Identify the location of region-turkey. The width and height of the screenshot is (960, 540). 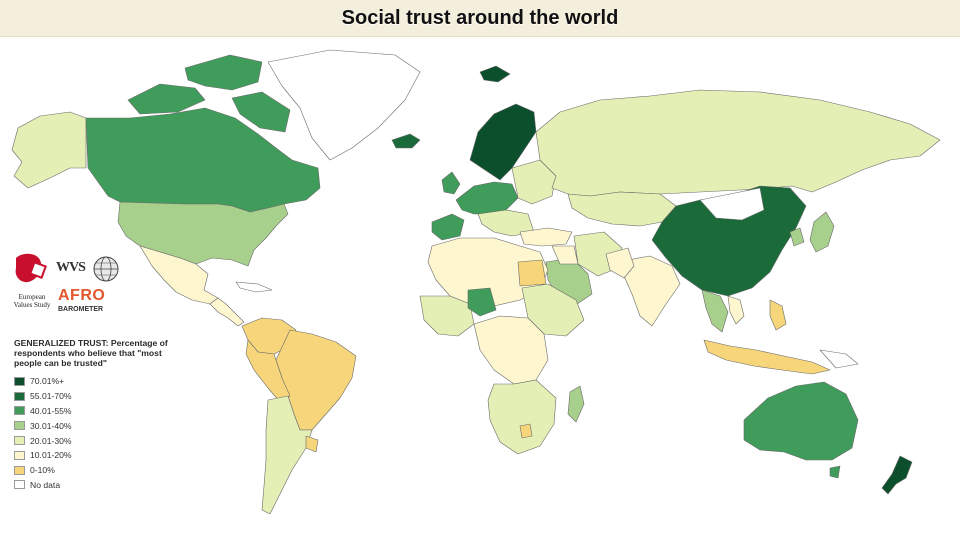
(546, 237).